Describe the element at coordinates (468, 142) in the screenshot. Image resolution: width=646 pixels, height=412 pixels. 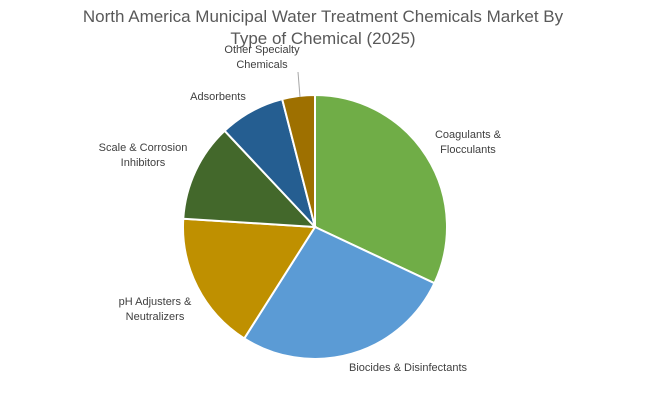
I see `slice-label: Coagulants & Flocculants` at that location.